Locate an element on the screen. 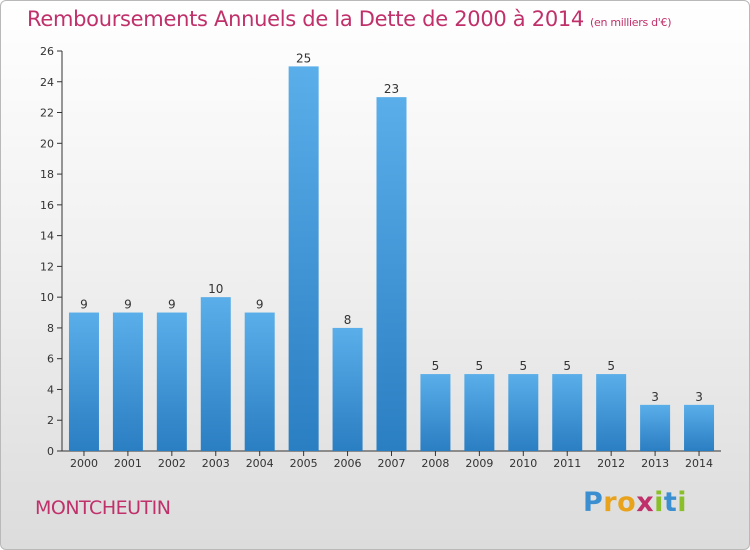  data-label-2011: 5 is located at coordinates (567, 366).